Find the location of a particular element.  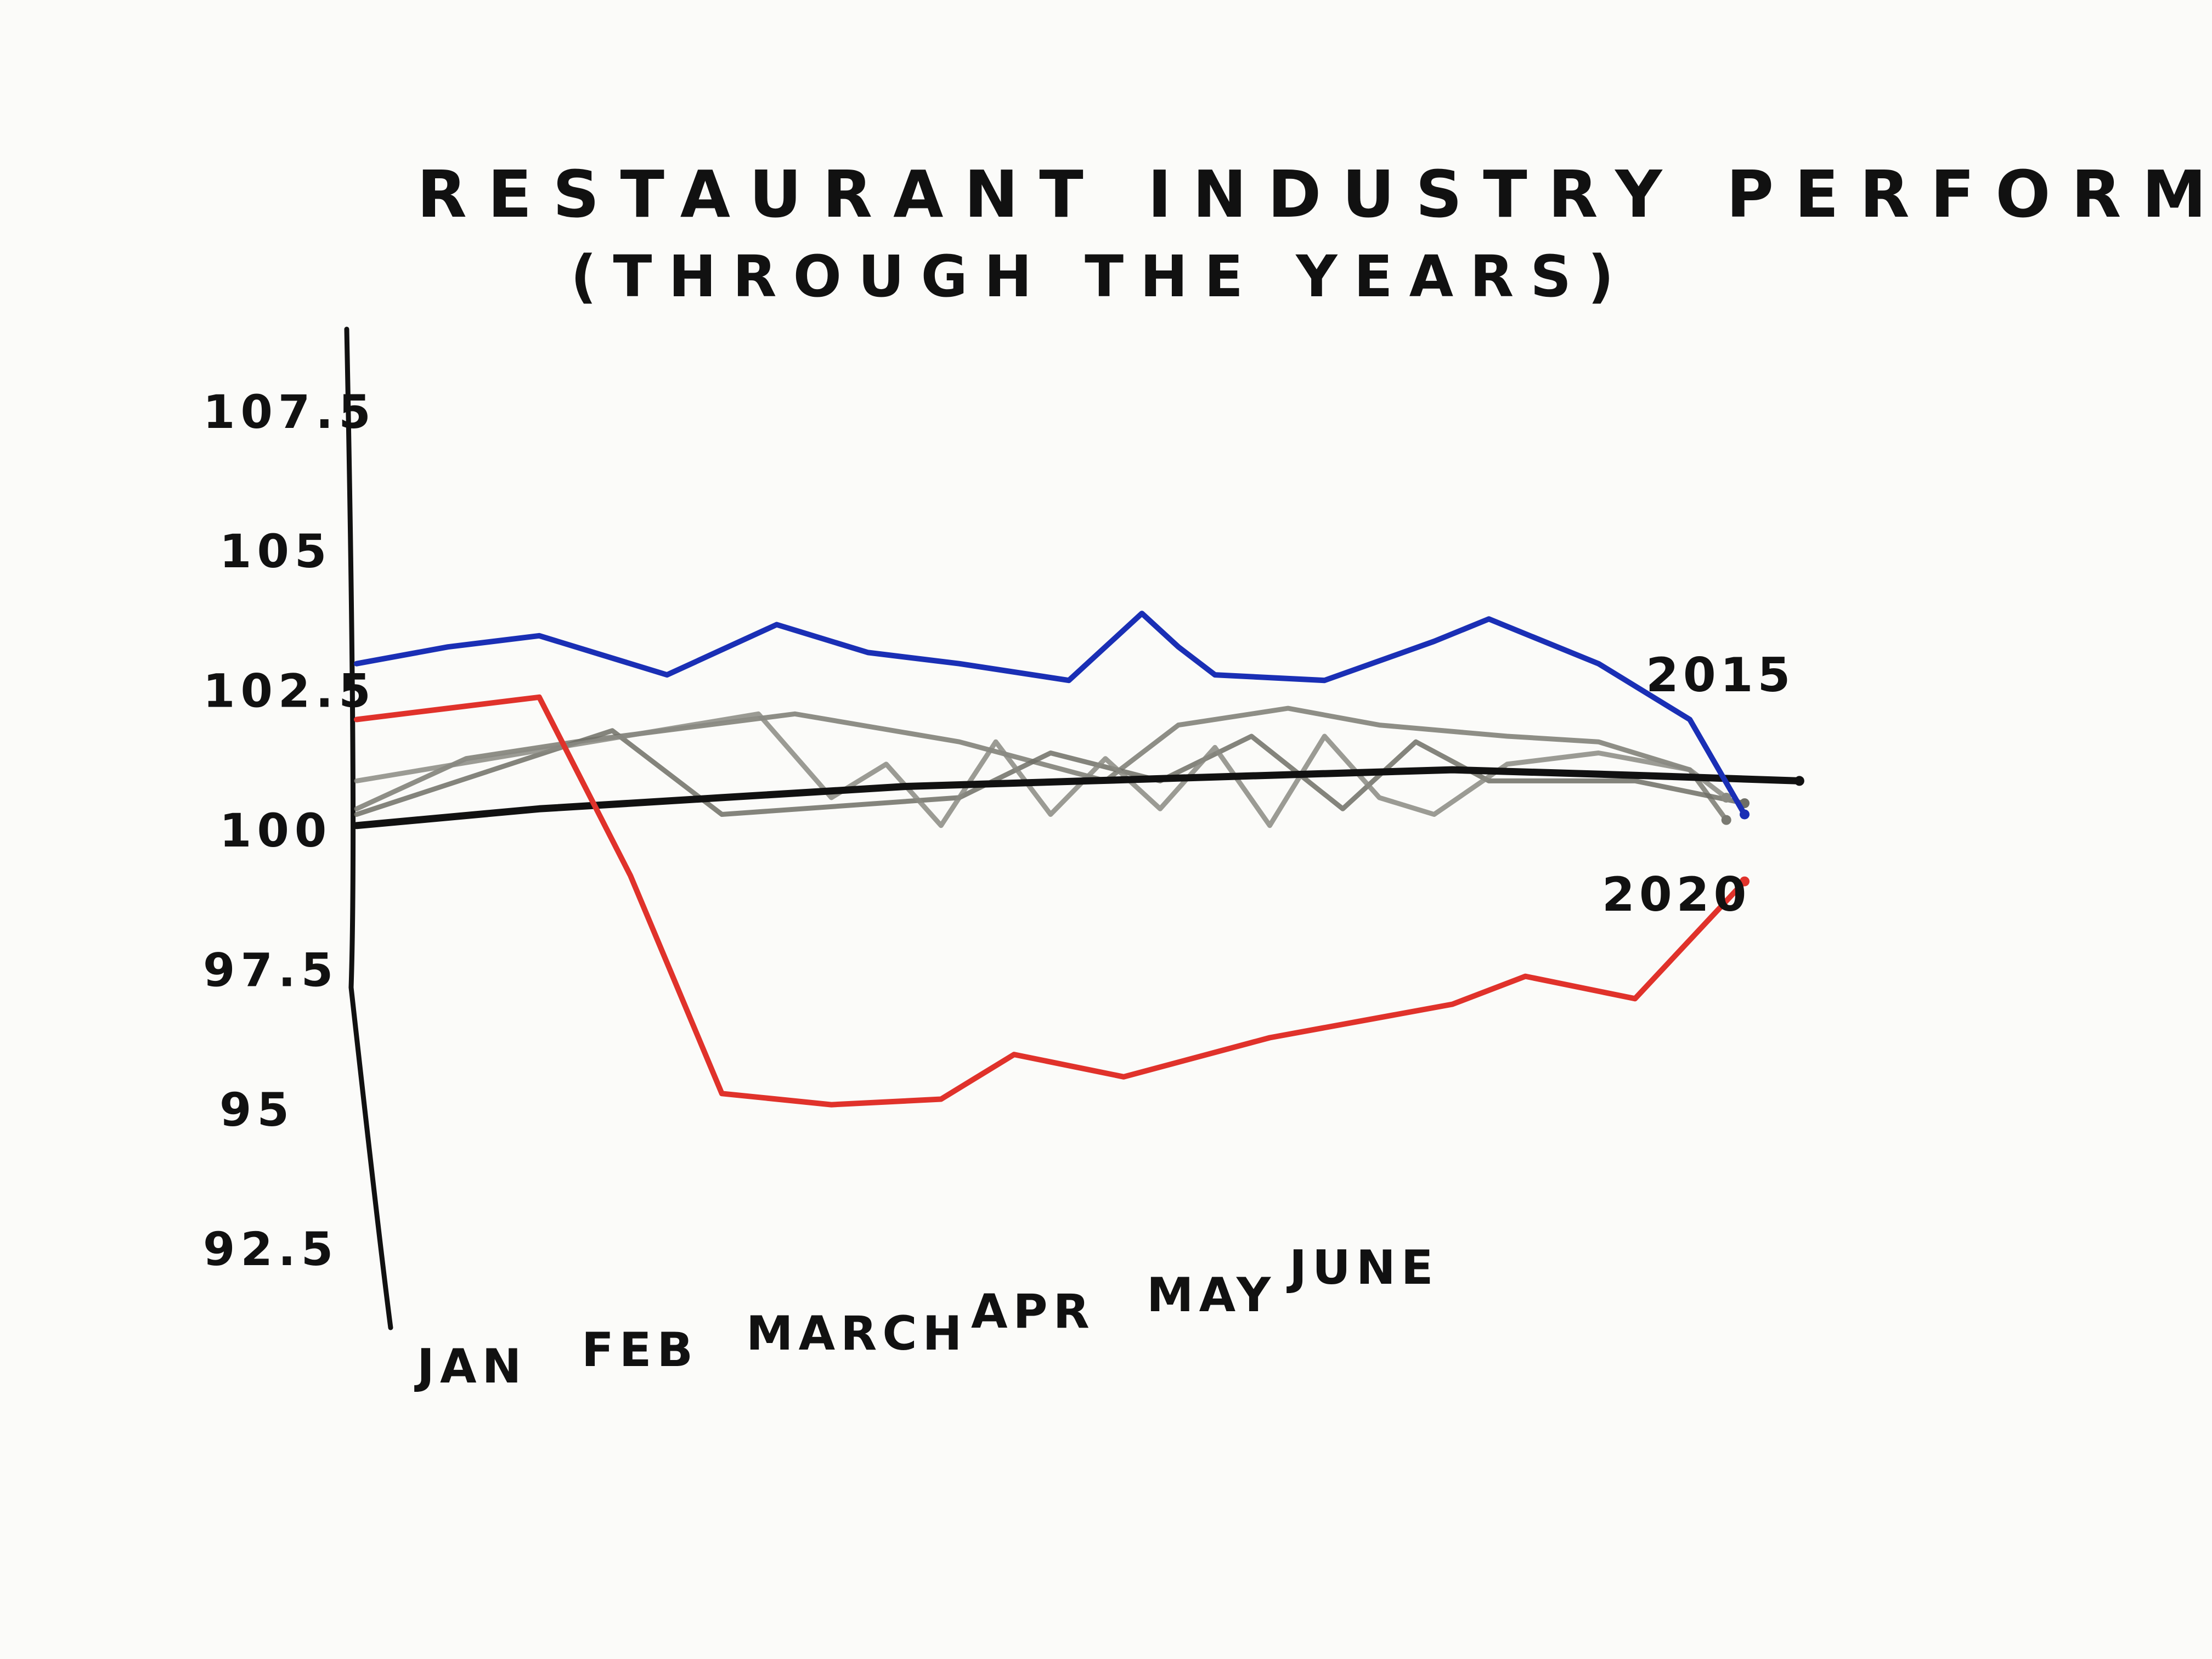

x-tick-labels: JAN FEB MARCH APR MAY JUNE is located at coordinates (926, 1317).